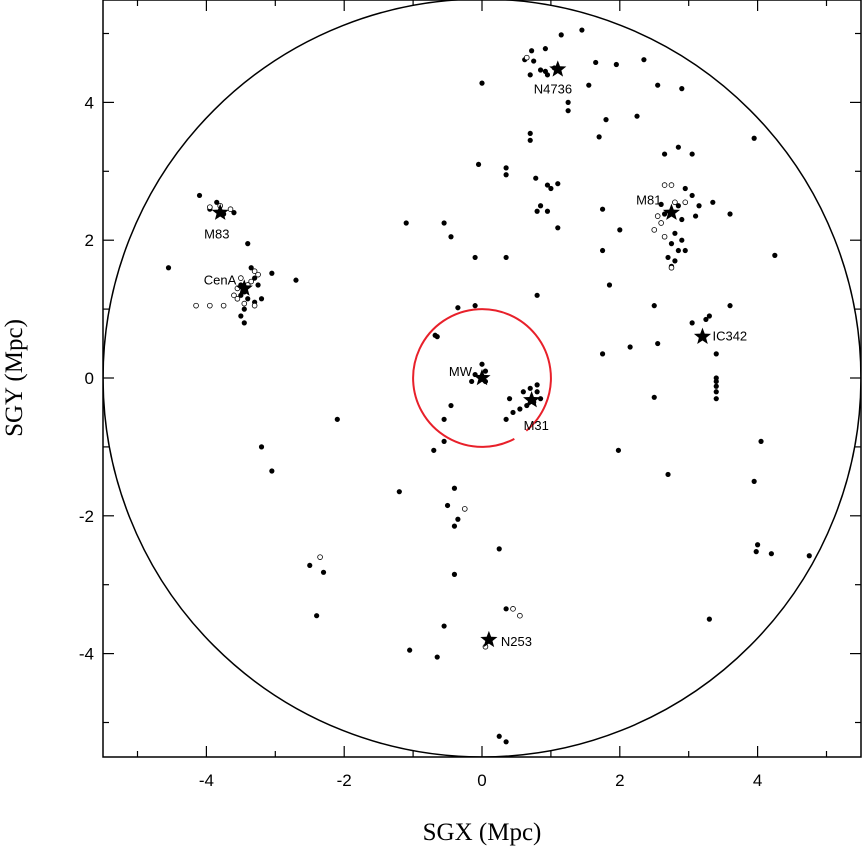  I want to click on star-n4736, so click(558, 68).